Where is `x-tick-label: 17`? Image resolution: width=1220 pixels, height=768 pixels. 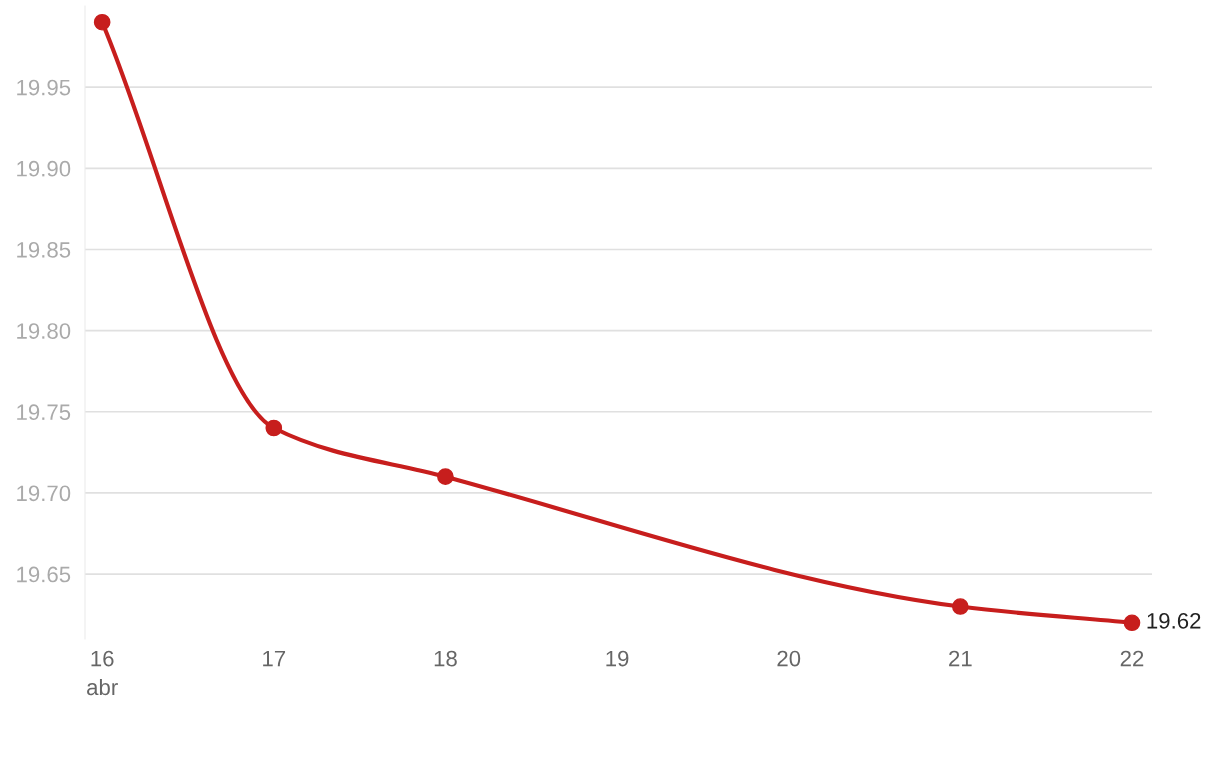 x-tick-label: 17 is located at coordinates (274, 658).